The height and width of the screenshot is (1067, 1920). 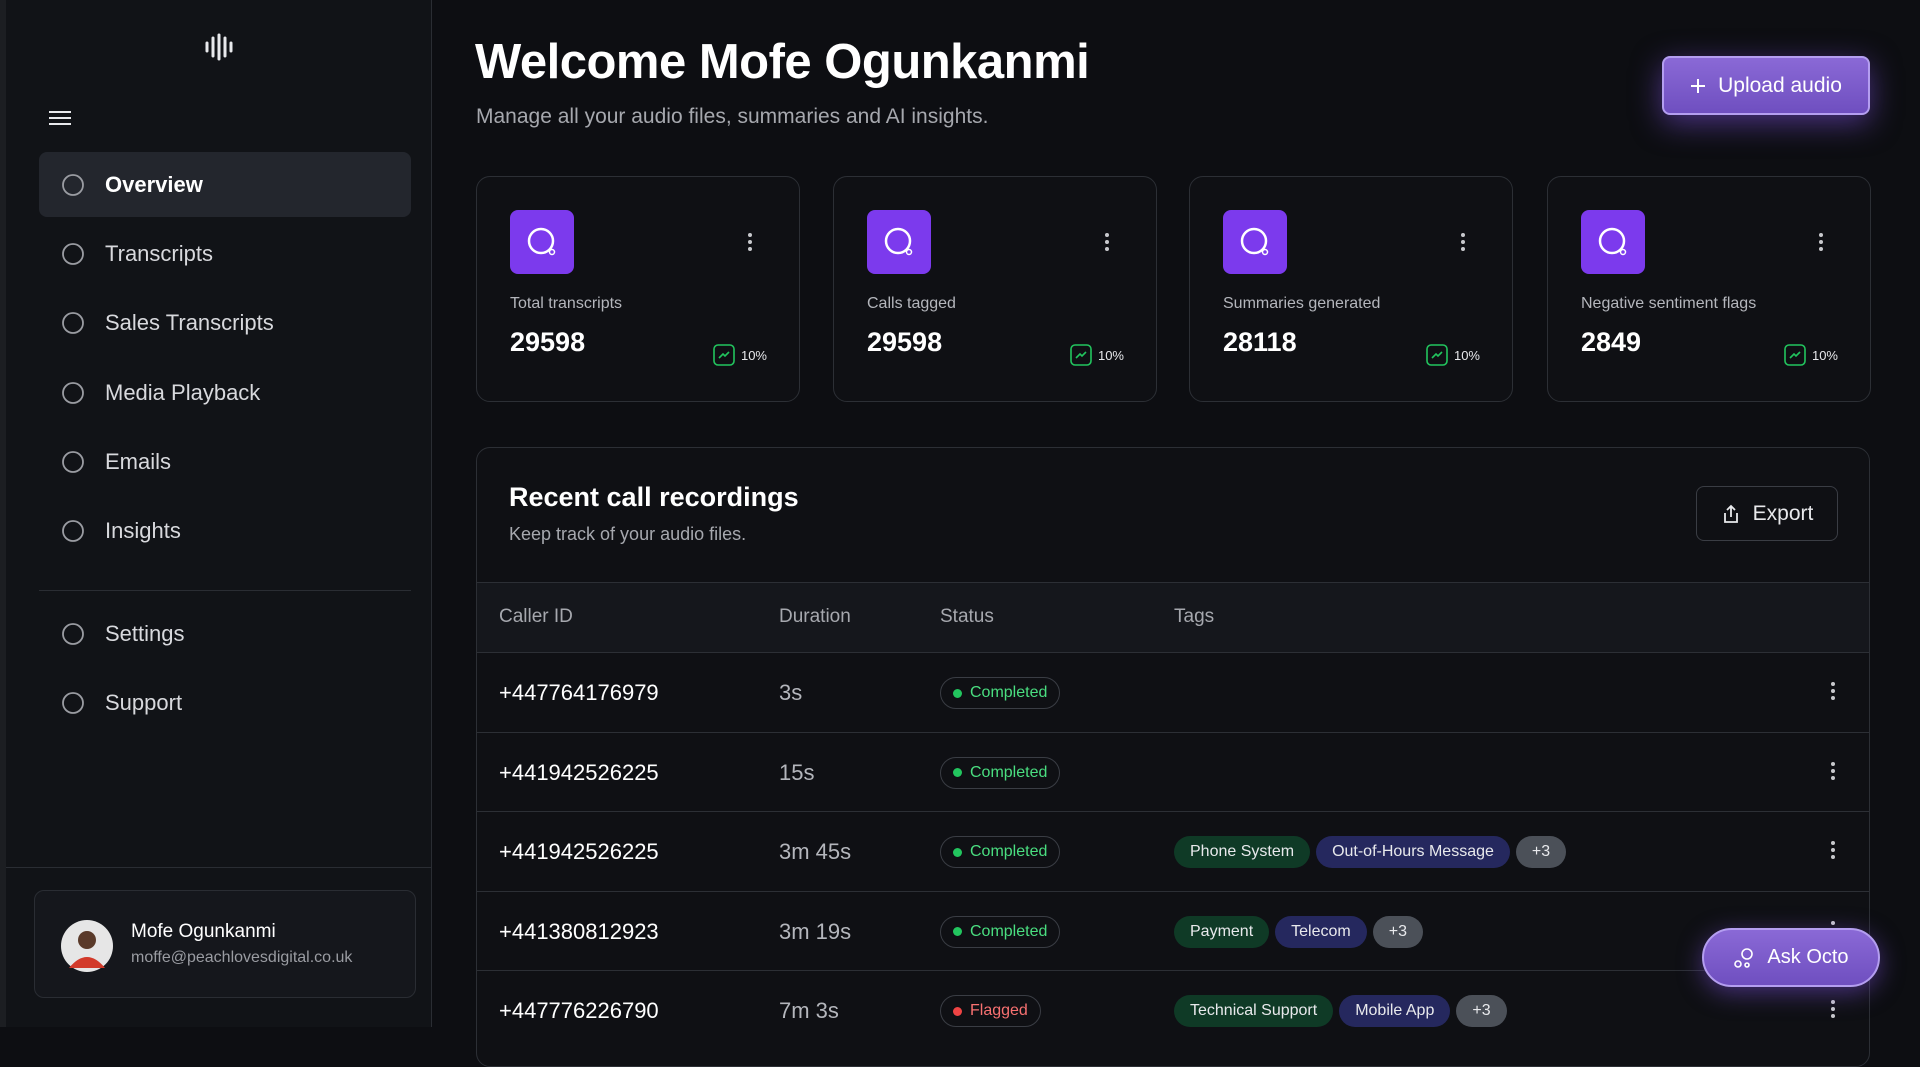 What do you see at coordinates (1808, 957) in the screenshot?
I see `assistant-label: Ask Octo` at bounding box center [1808, 957].